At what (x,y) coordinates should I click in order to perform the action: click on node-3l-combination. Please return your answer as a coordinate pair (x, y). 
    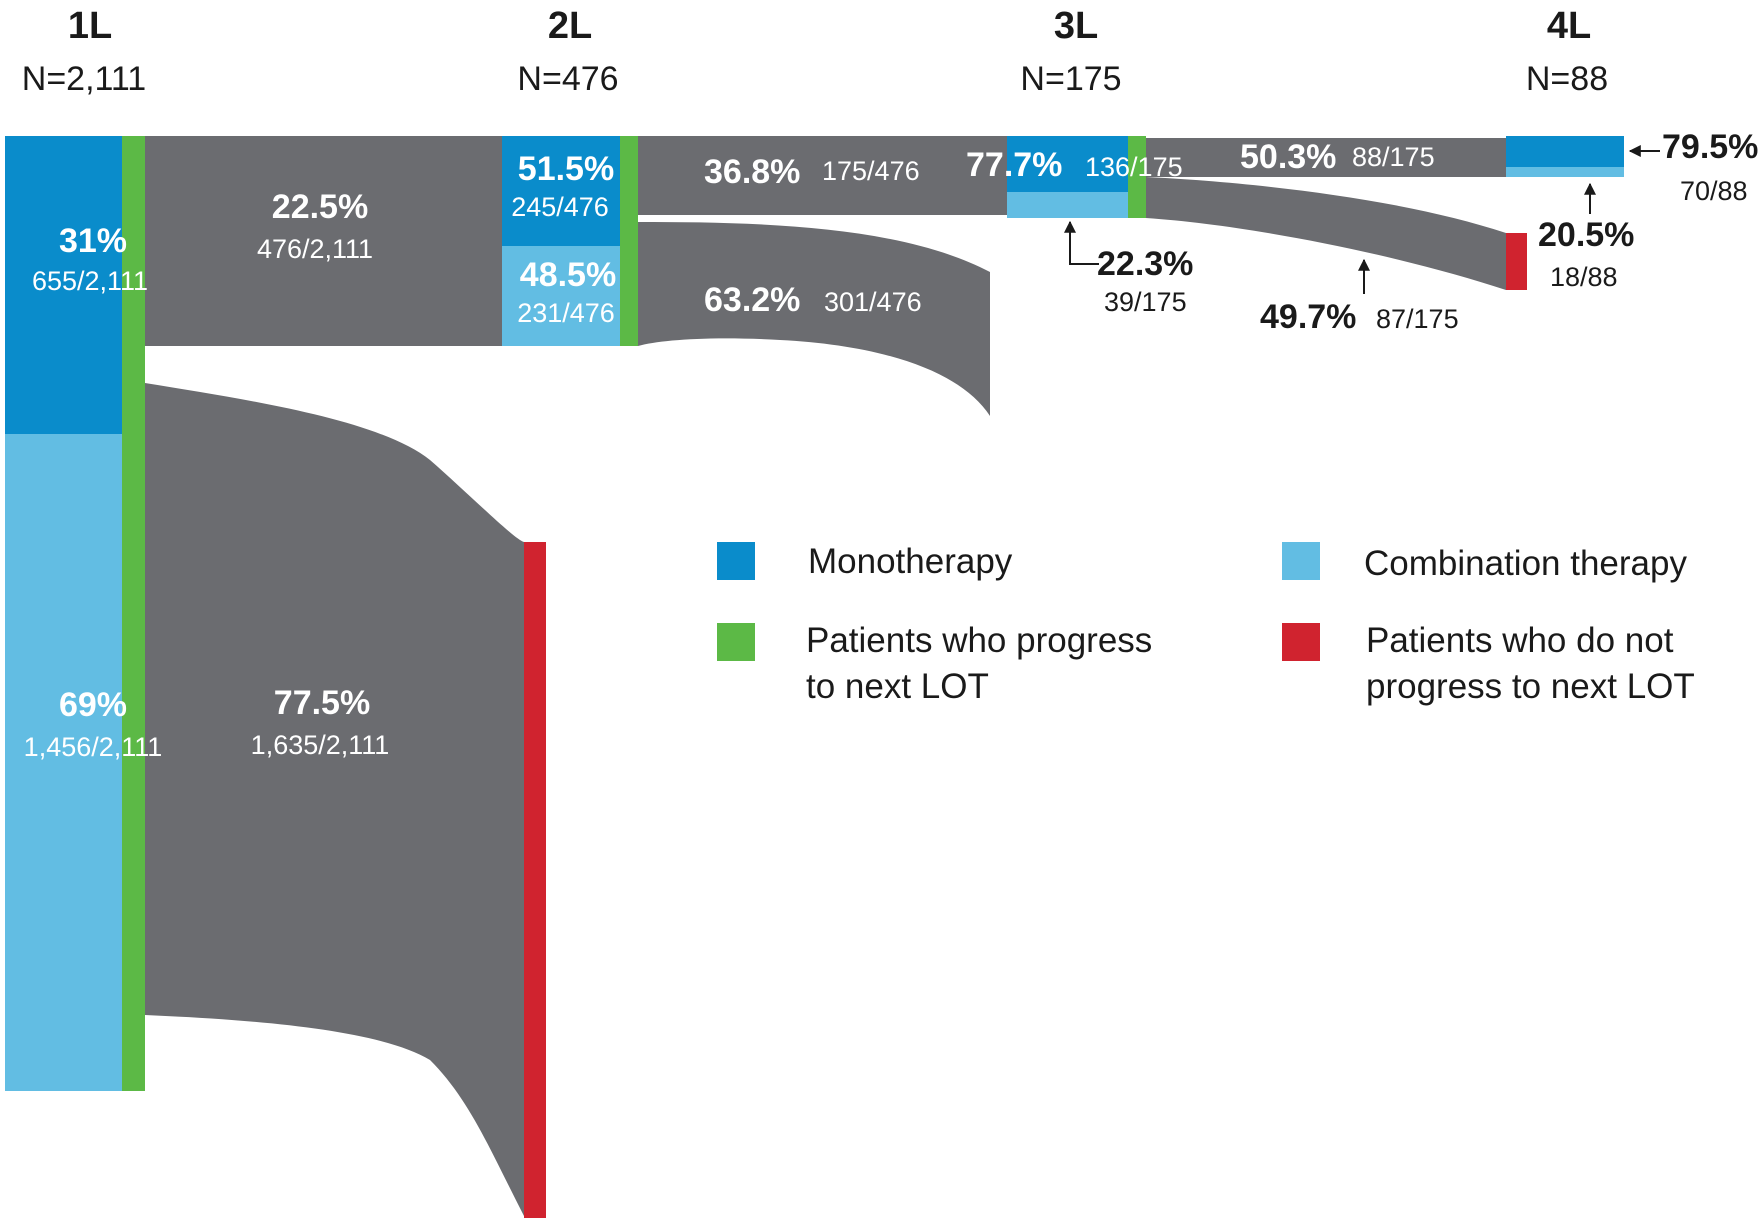
    Looking at the image, I should click on (1067, 205).